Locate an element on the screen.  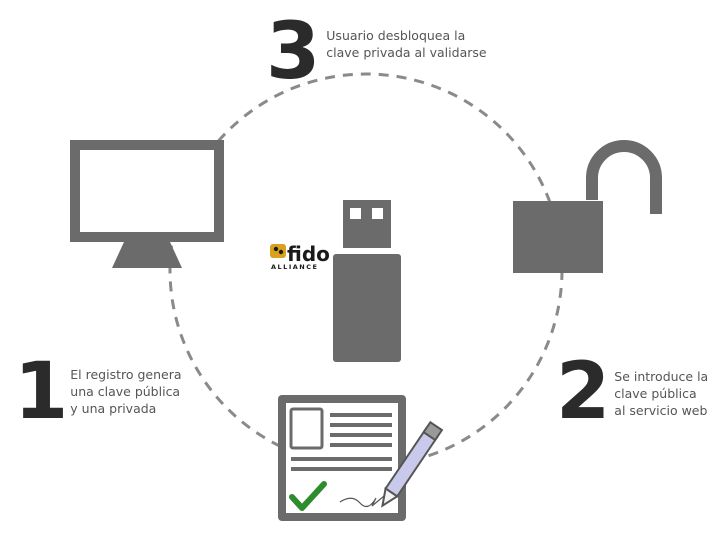
step-3-line-2: clave privada al validarse is located at coordinates (406, 52).